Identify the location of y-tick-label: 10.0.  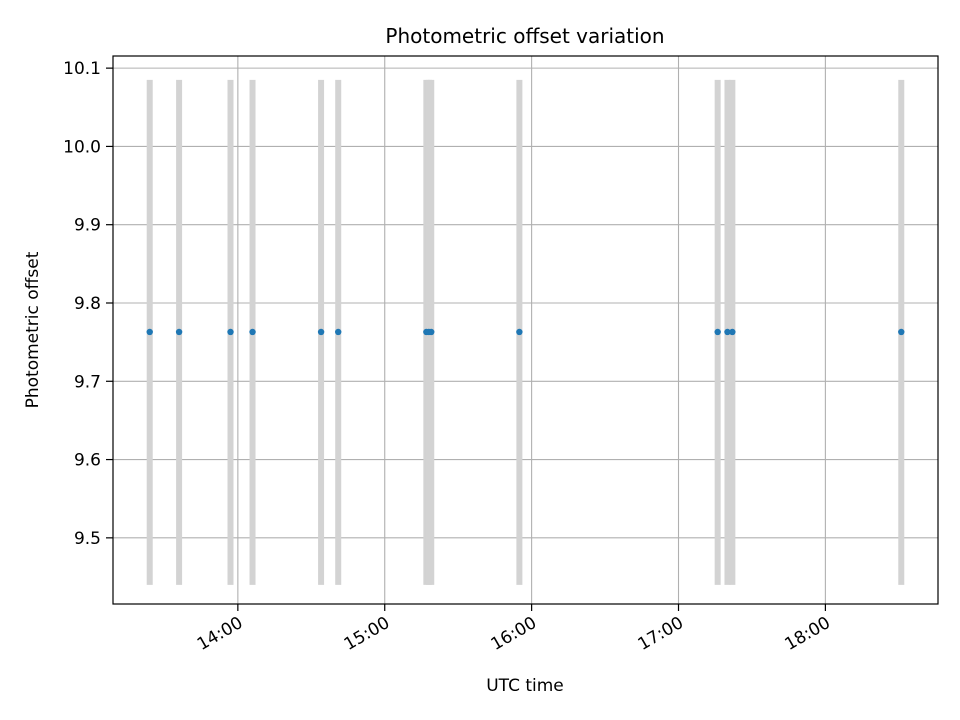
(82, 147).